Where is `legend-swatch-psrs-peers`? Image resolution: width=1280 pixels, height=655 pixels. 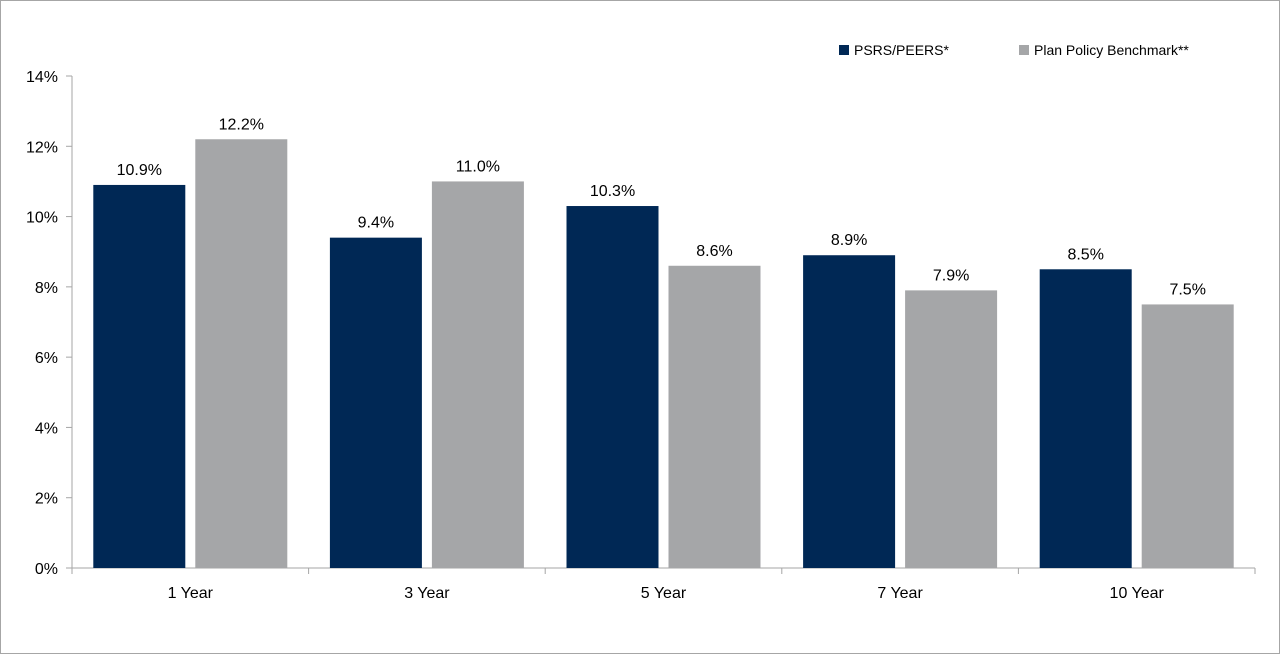
legend-swatch-psrs-peers is located at coordinates (844, 50).